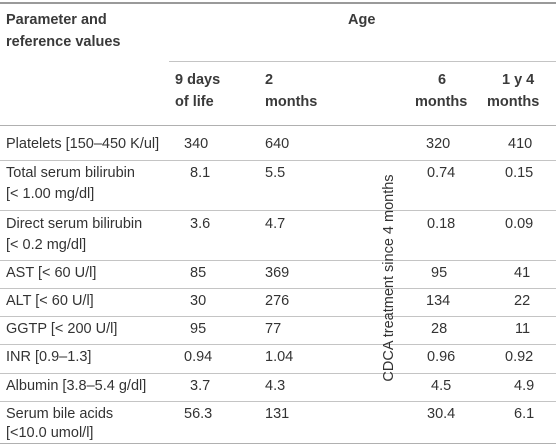 The height and width of the screenshot is (445, 556). Describe the element at coordinates (441, 357) in the screenshot. I see `cell-value: 0.96` at that location.